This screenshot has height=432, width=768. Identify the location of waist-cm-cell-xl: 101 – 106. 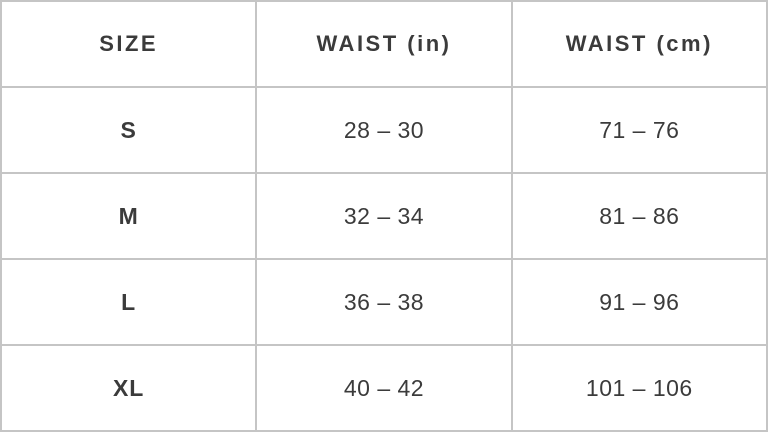
(639, 388).